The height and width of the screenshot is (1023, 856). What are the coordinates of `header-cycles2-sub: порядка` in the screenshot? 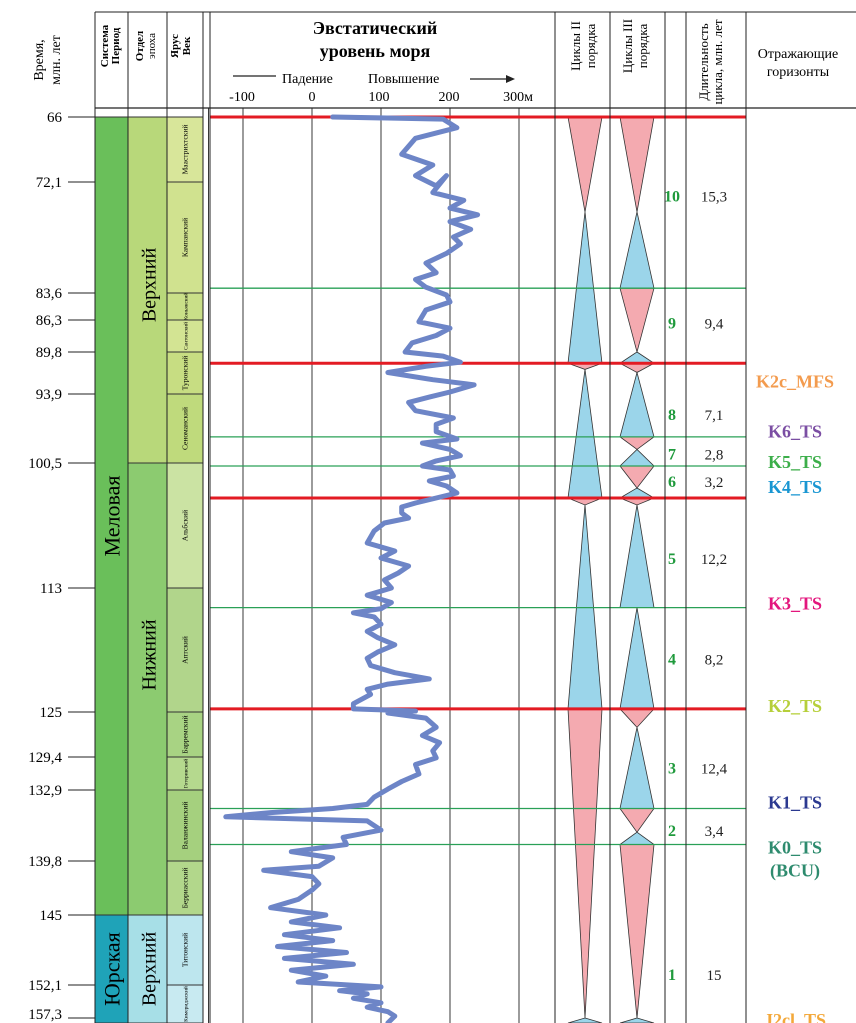 It's located at (590, 46).